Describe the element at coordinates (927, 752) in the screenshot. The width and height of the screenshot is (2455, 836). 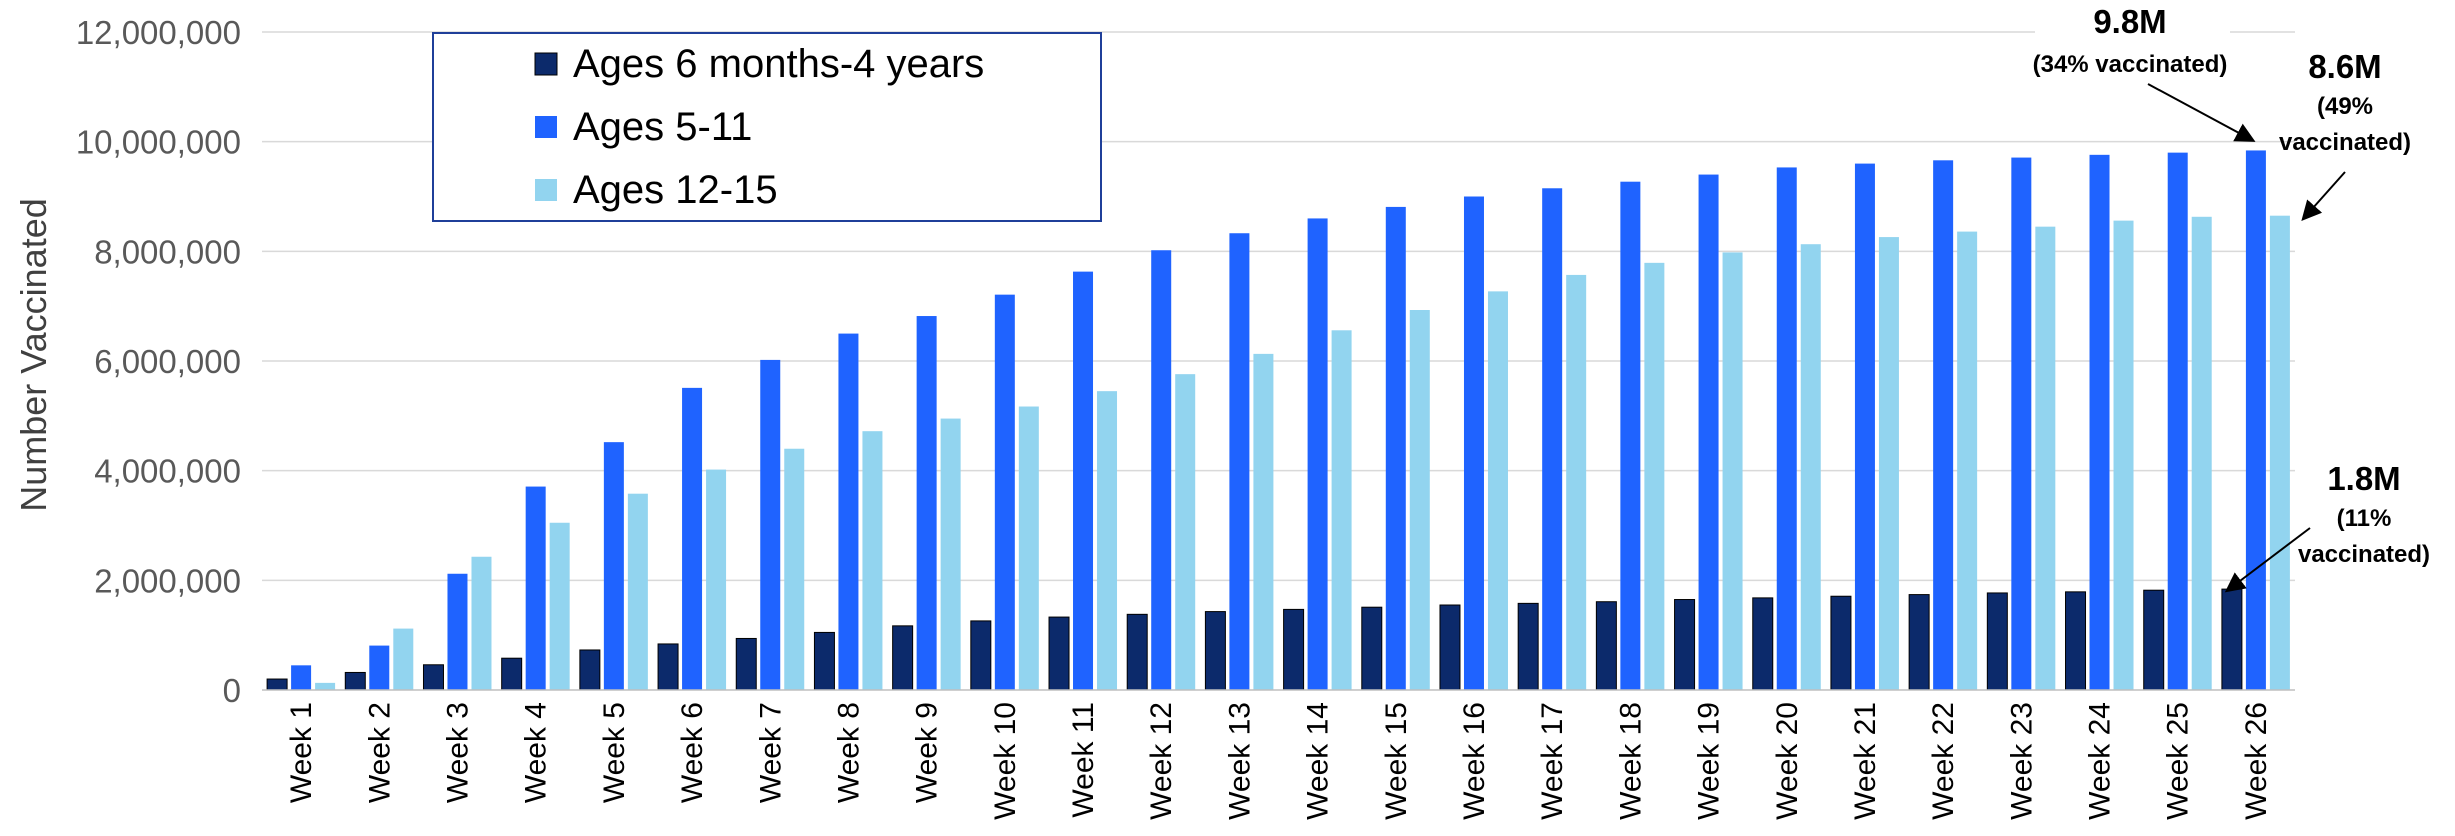
I see `x-tick-label: Week 9` at that location.